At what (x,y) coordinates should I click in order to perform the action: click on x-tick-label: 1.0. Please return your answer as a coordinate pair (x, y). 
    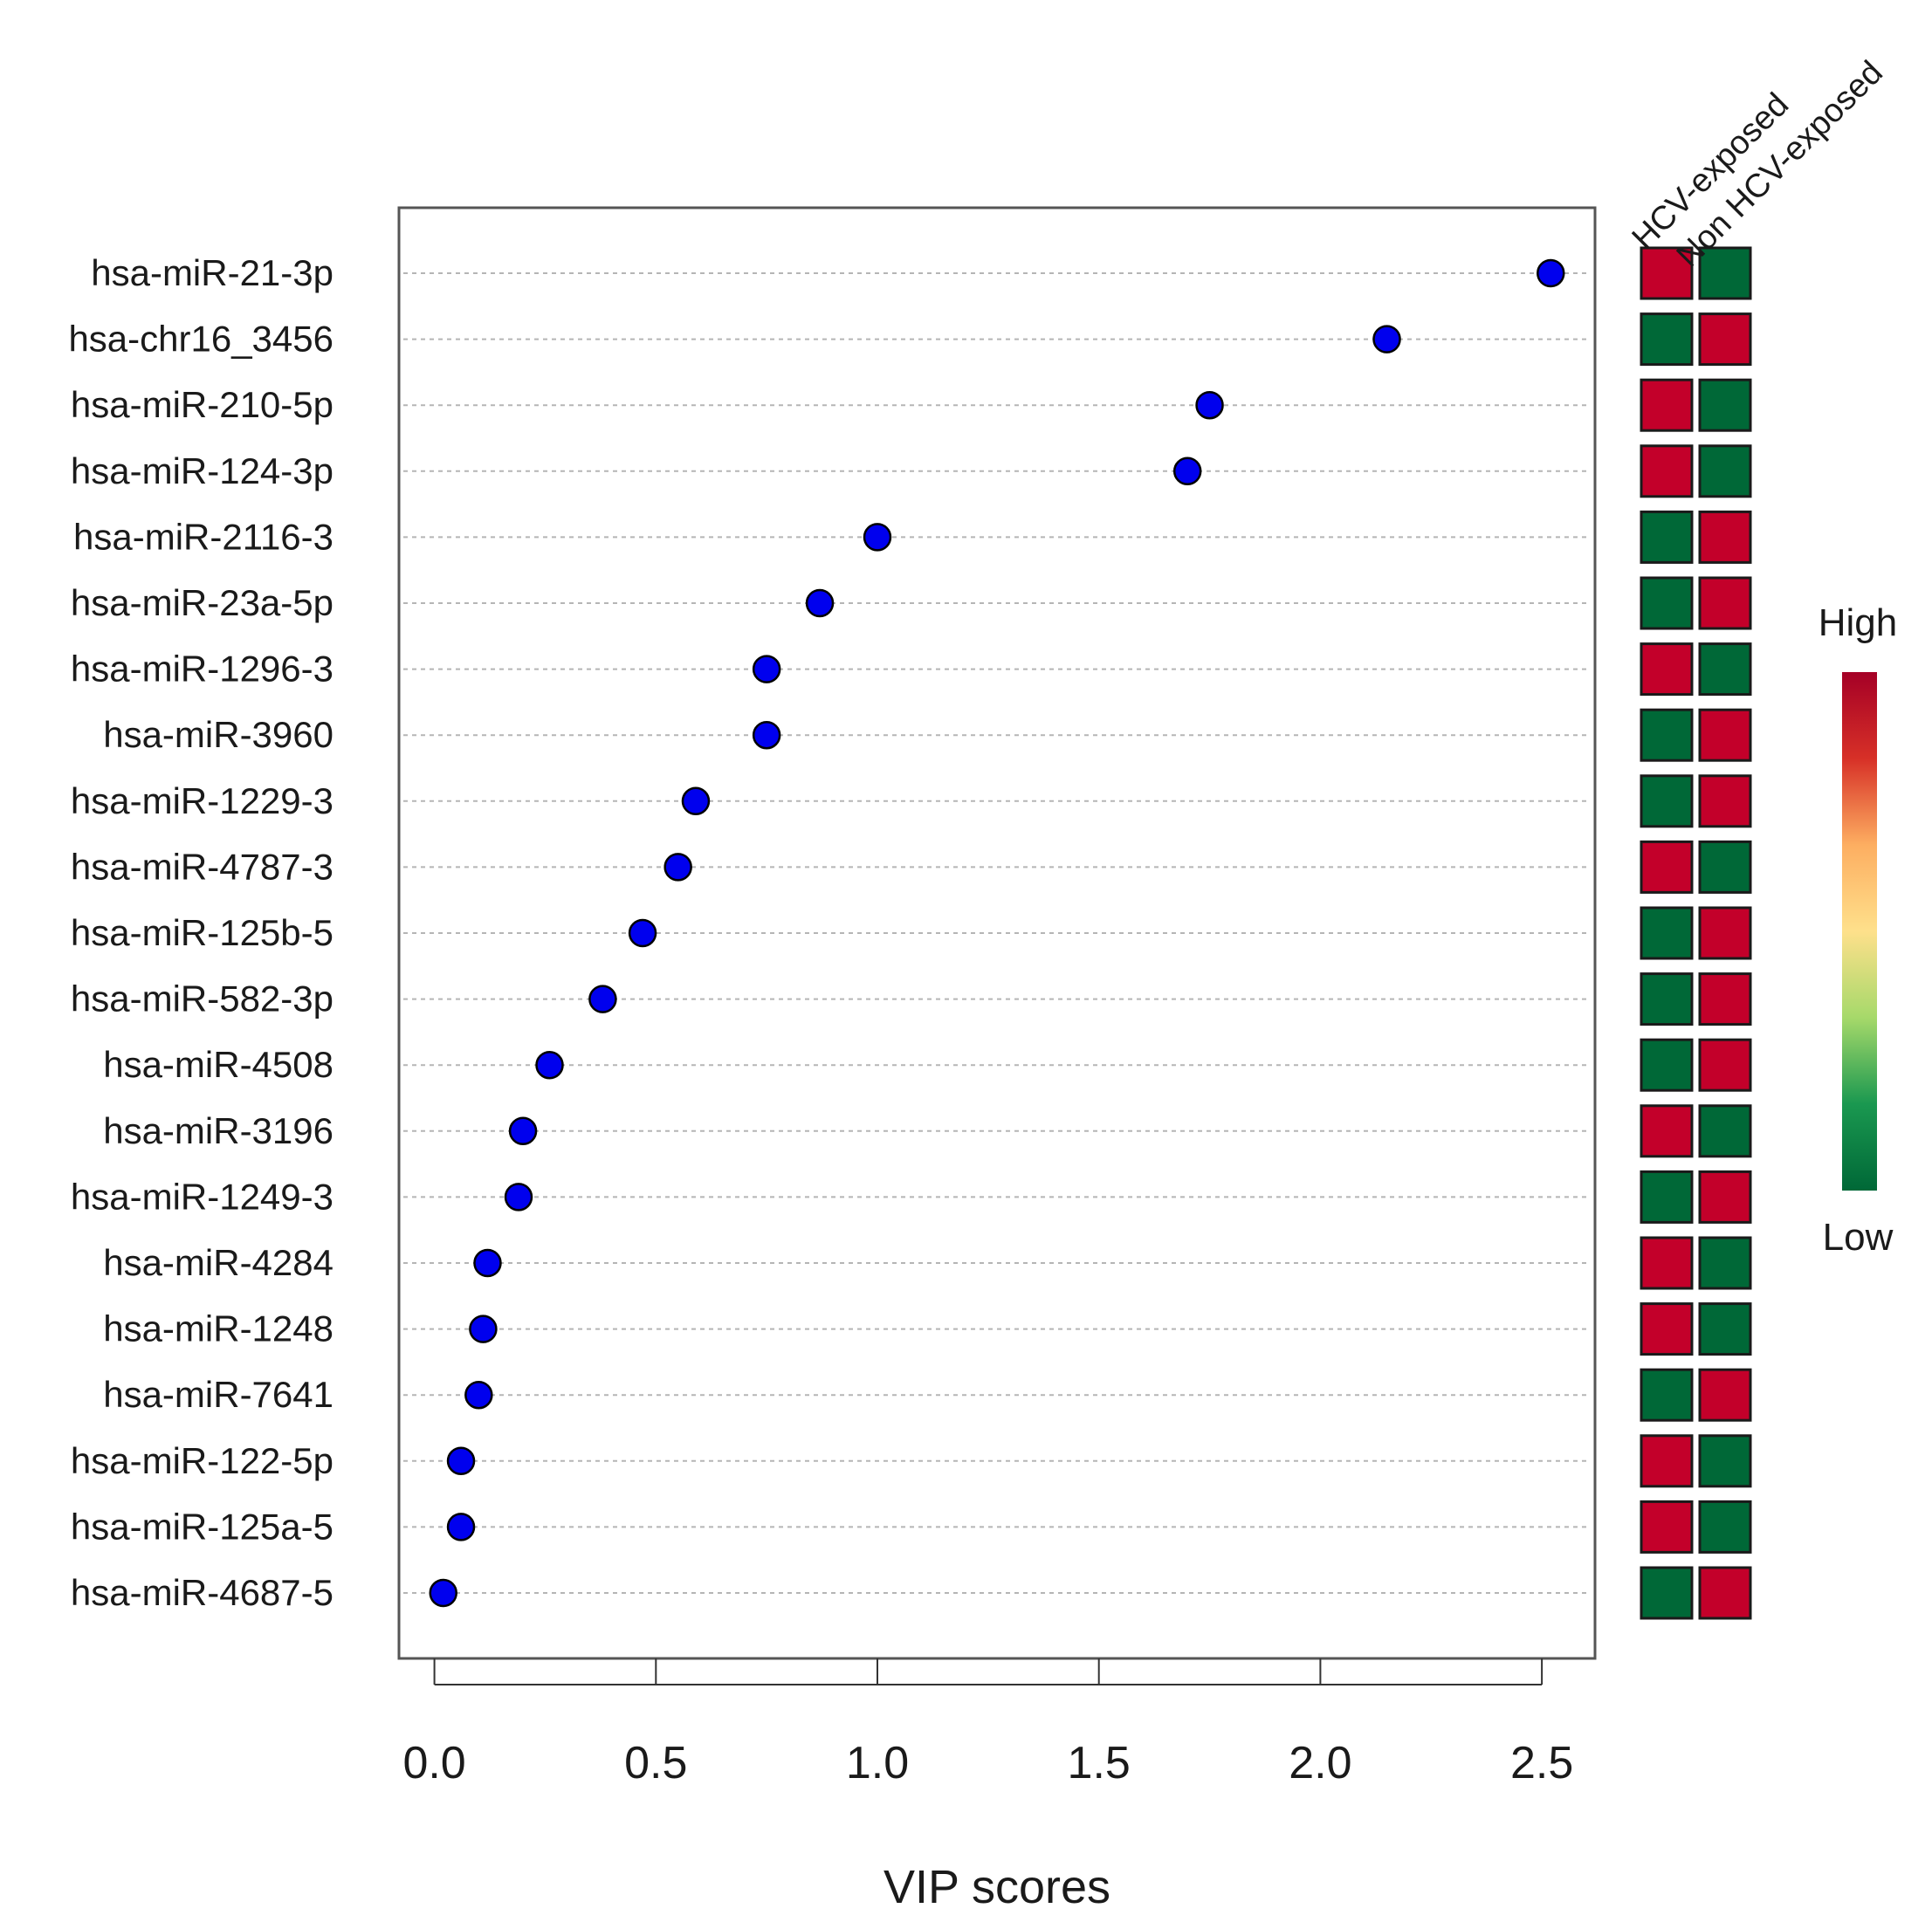
    Looking at the image, I should click on (877, 1763).